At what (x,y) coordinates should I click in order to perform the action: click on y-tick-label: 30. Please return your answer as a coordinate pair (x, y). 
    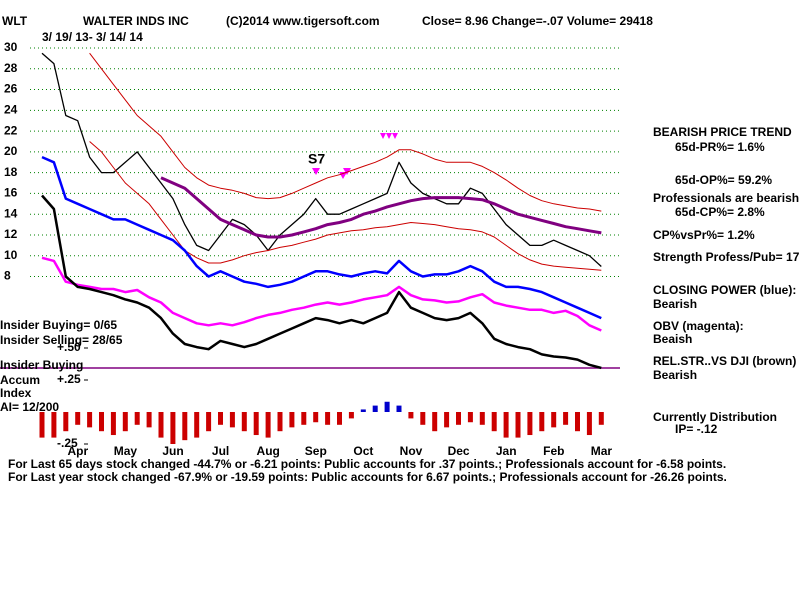
    Looking at the image, I should click on (11, 47).